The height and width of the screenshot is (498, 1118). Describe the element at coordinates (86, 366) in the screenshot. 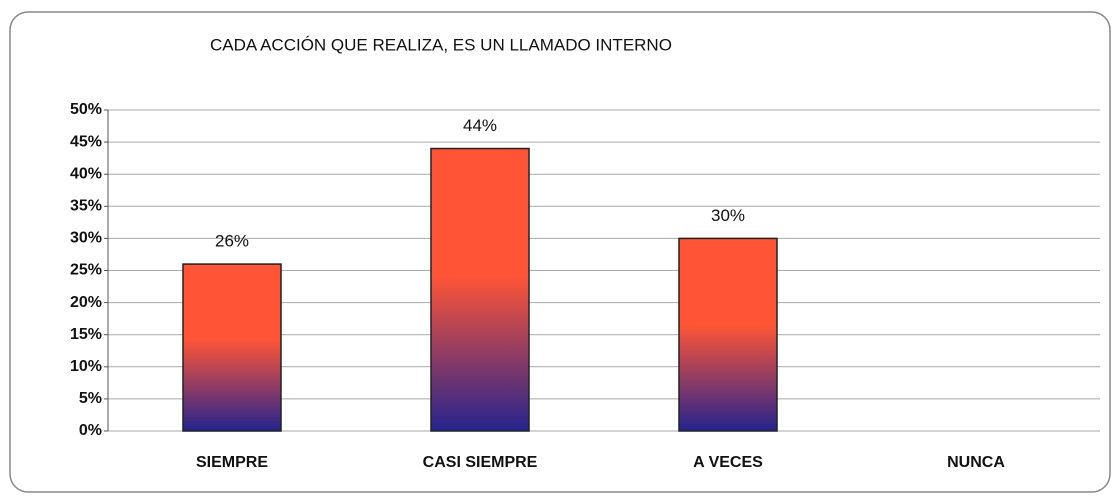

I see `y-tick-label: 10%` at that location.